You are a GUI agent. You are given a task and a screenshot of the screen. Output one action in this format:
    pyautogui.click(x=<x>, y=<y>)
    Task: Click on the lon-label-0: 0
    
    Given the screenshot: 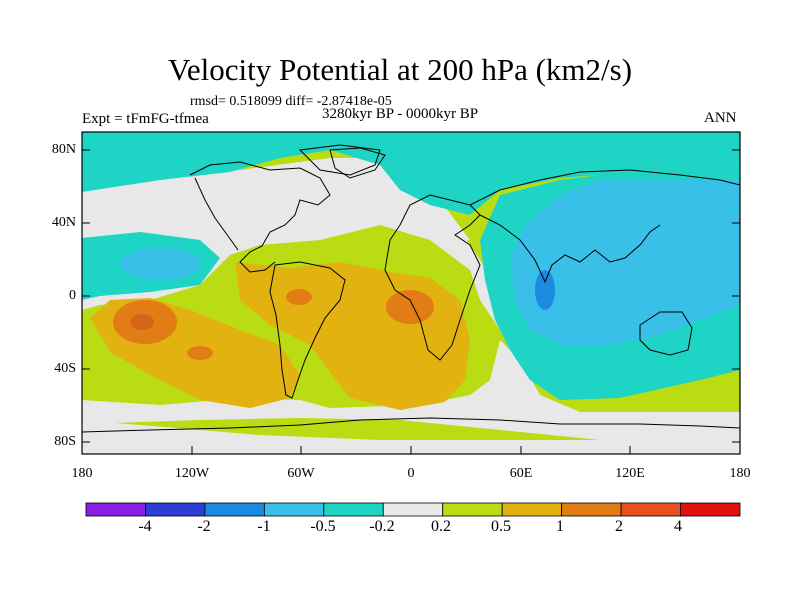 What is the action you would take?
    pyautogui.click(x=411, y=473)
    